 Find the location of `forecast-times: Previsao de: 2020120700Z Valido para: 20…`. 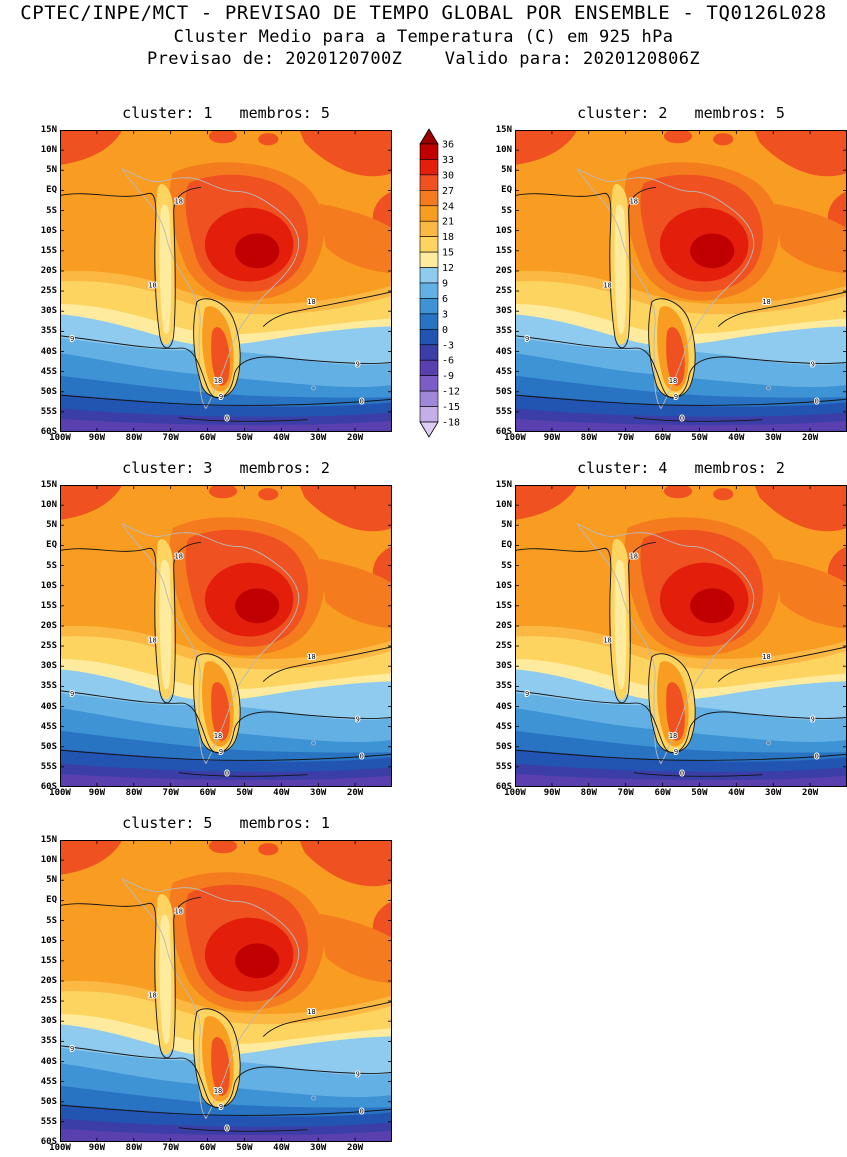

forecast-times: Previsao de: 2020120700Z Valido para: 20… is located at coordinates (423, 59).